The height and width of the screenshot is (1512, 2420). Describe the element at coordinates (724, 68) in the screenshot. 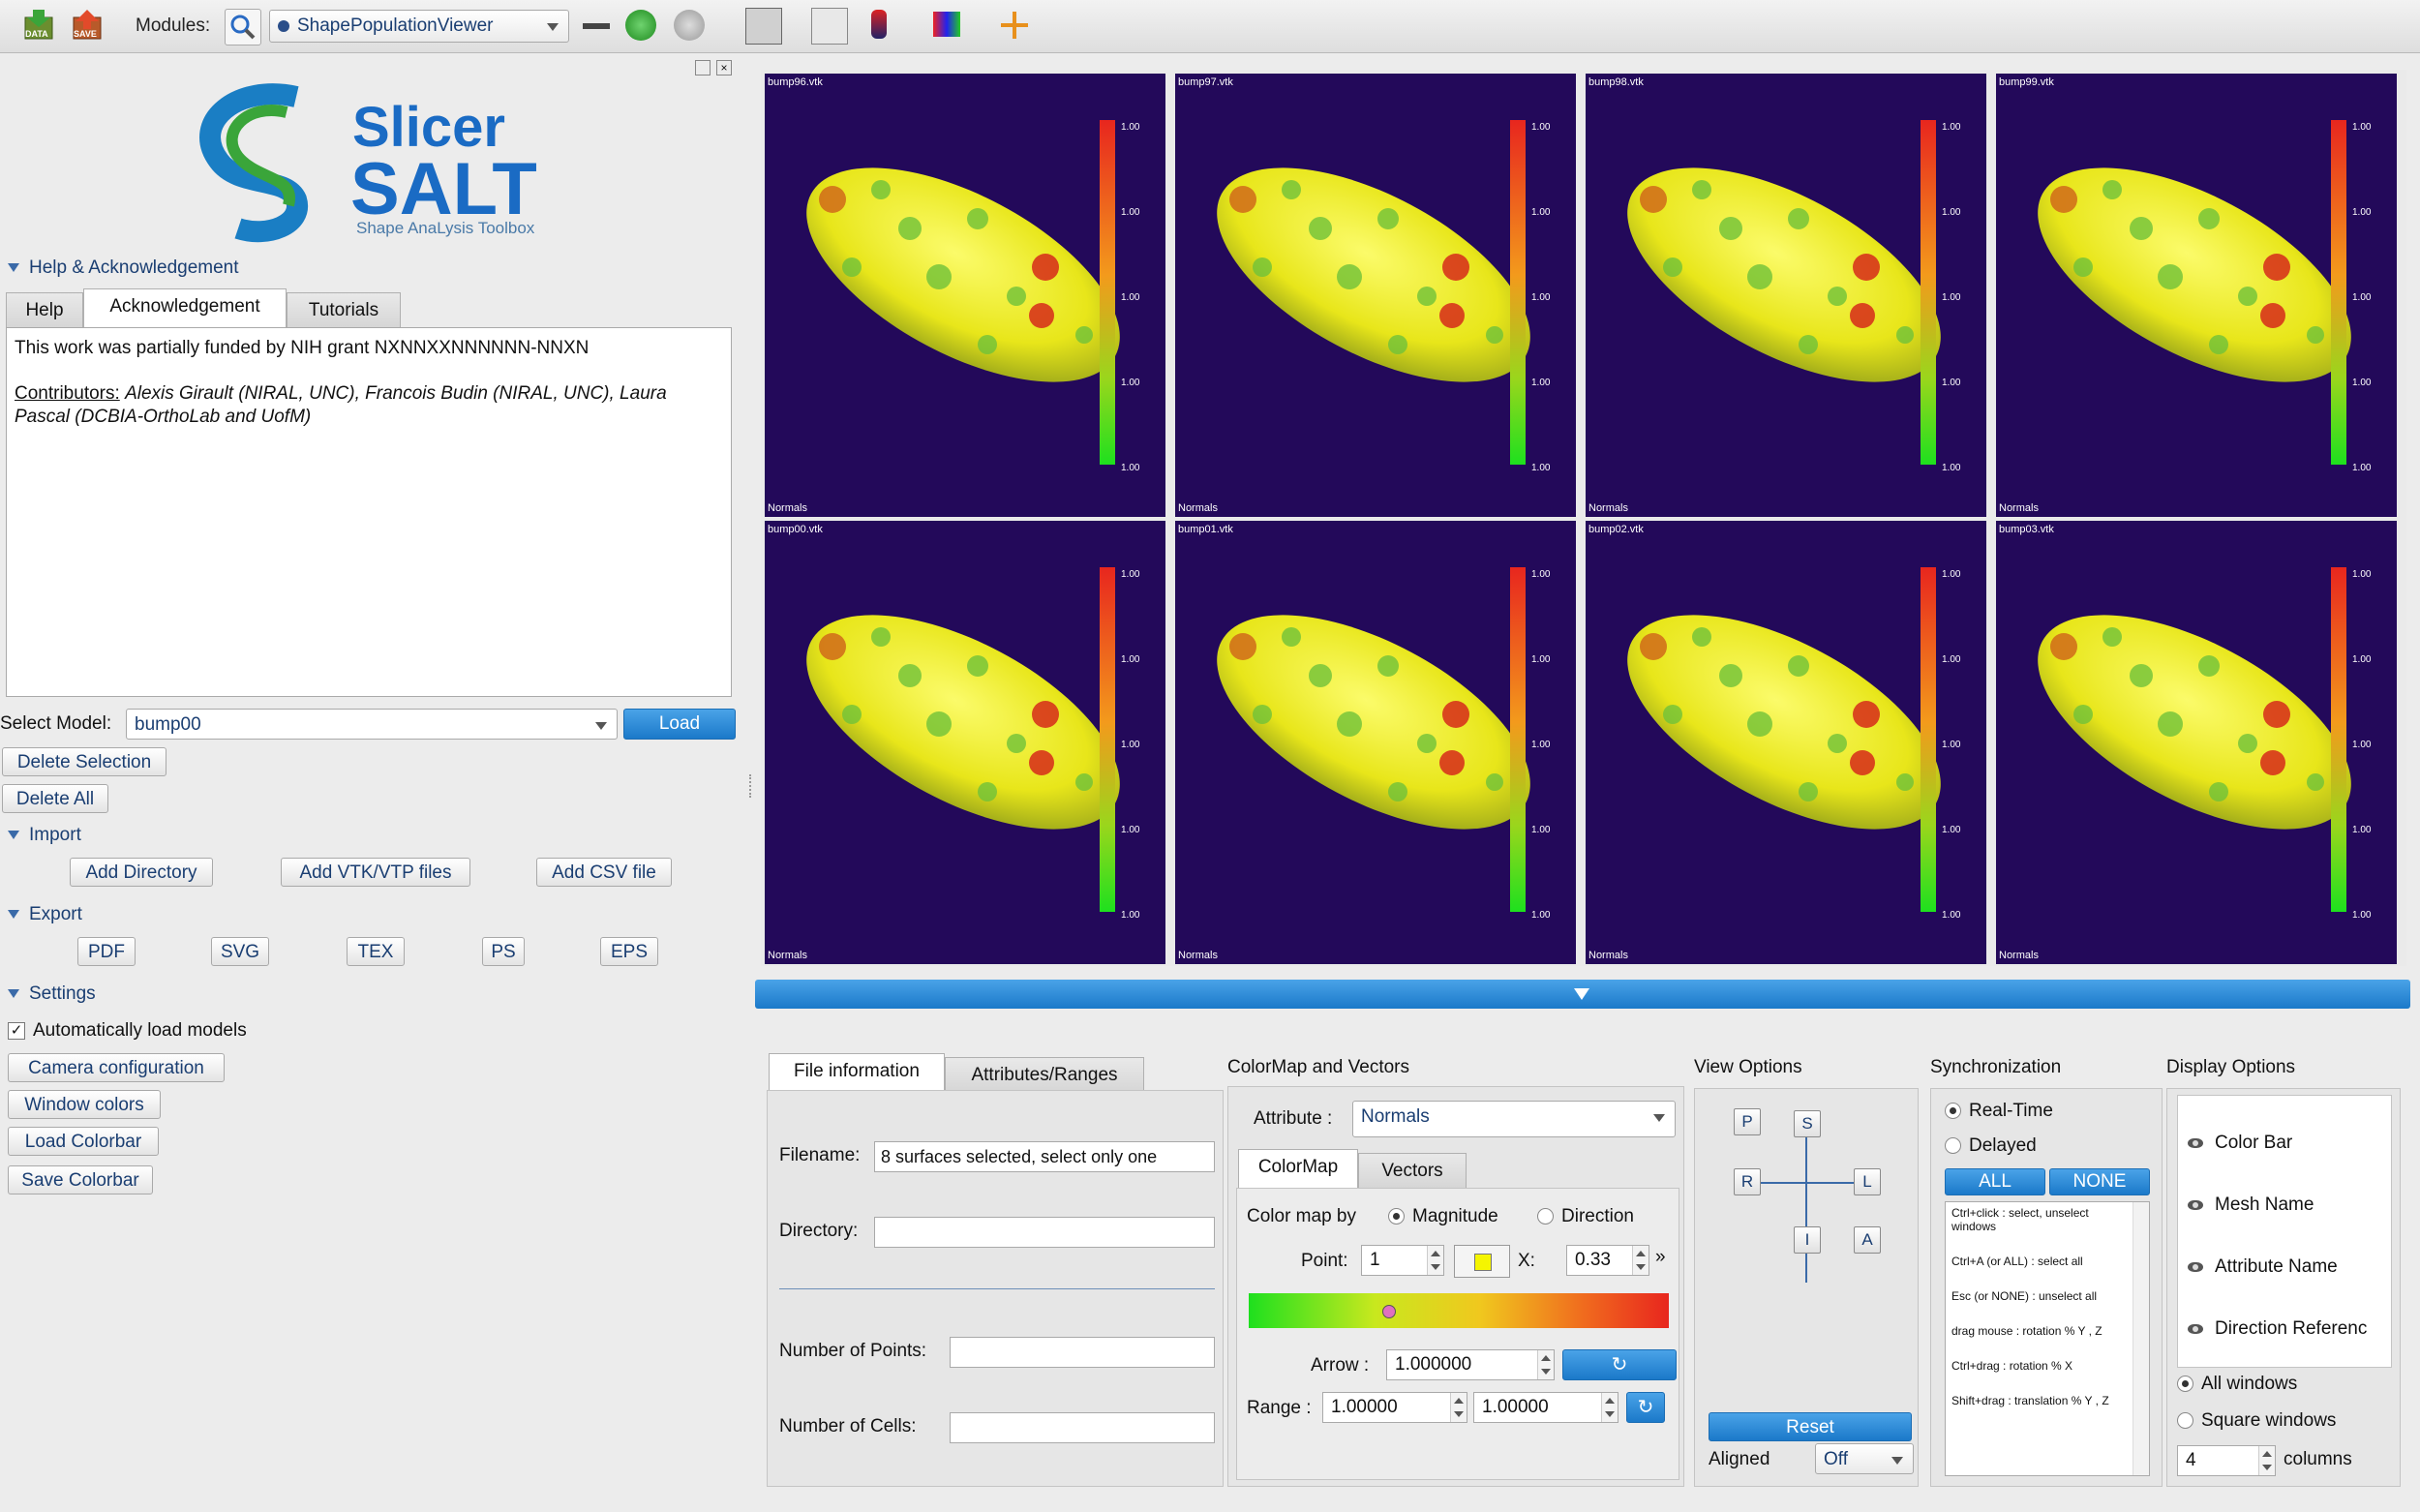

I see `close-icon: ×` at that location.